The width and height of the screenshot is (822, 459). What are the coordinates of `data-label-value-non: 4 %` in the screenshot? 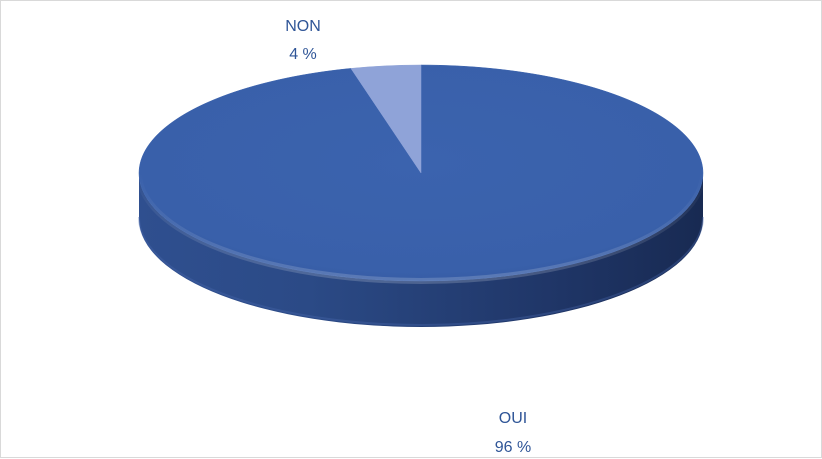 It's located at (303, 54).